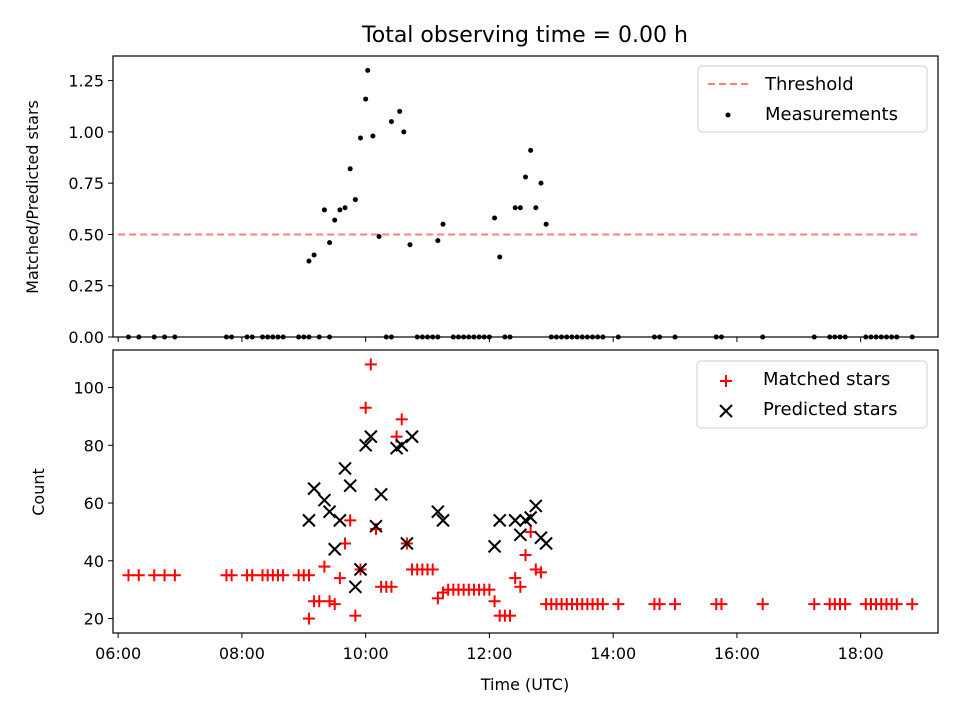 The width and height of the screenshot is (960, 720). I want to click on bottom-x-tick-label: 16:00, so click(737, 653).